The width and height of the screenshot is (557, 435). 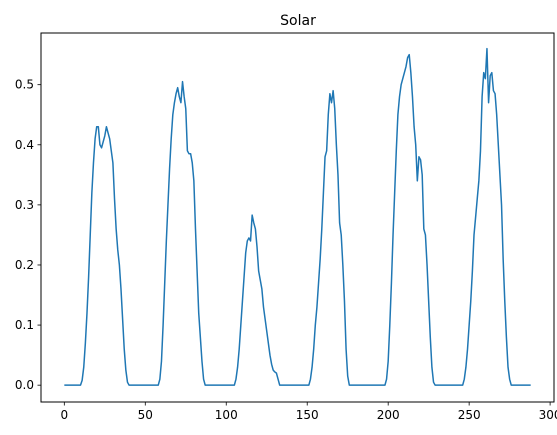 What do you see at coordinates (28, 235) in the screenshot?
I see `y-axis: 0.0 0.1 0.2 0.3 0.4 0.5` at bounding box center [28, 235].